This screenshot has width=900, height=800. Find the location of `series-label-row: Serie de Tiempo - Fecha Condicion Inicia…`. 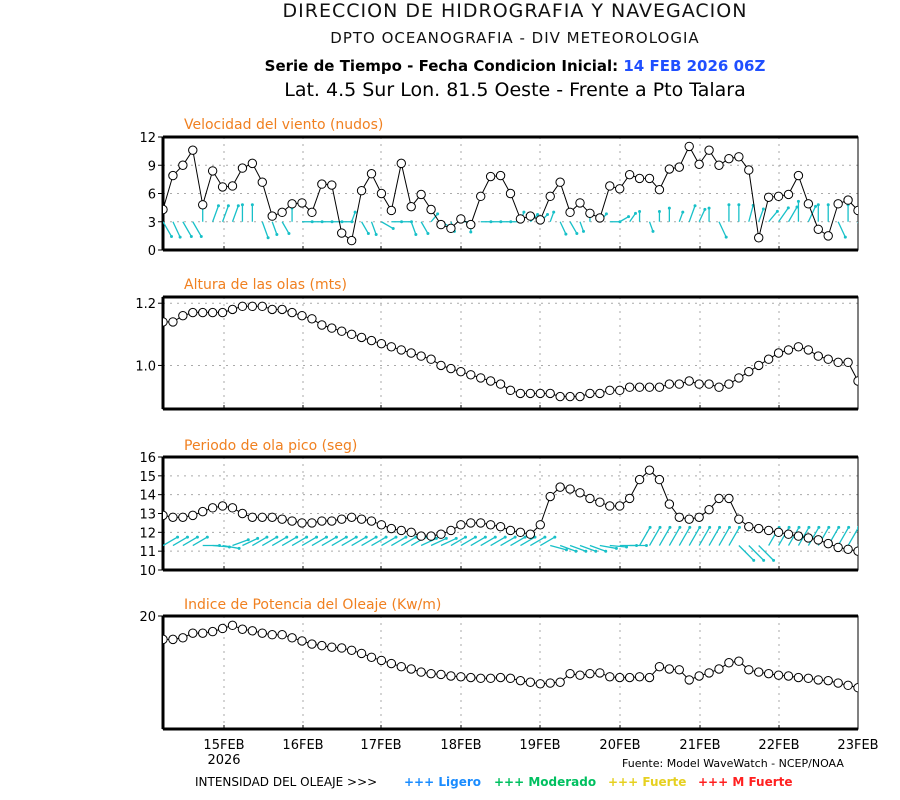

series-label-row: Serie de Tiempo - Fecha Condicion Inicia… is located at coordinates (482, 66).